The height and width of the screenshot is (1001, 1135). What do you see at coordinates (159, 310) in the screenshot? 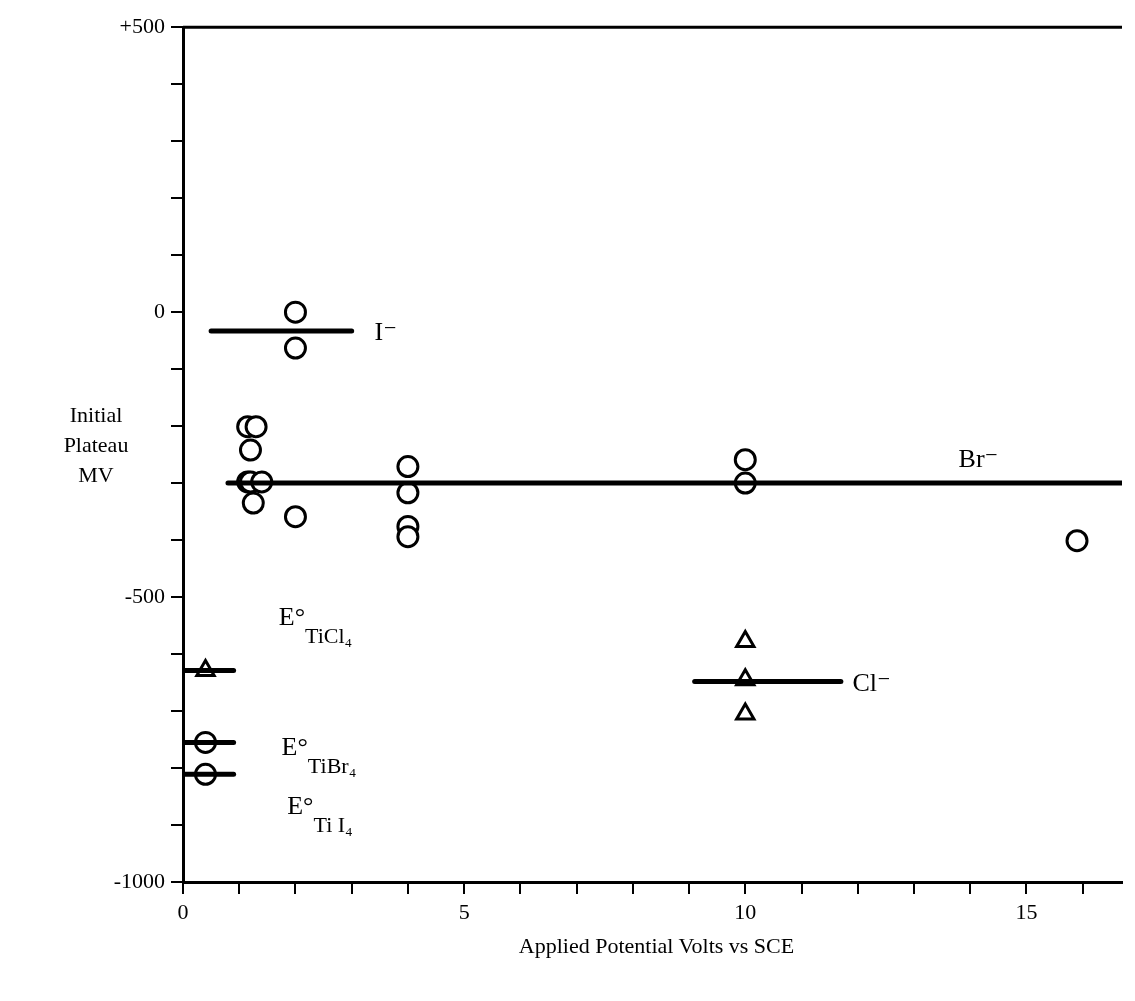
I see `y-tick-label: 0` at bounding box center [159, 310].